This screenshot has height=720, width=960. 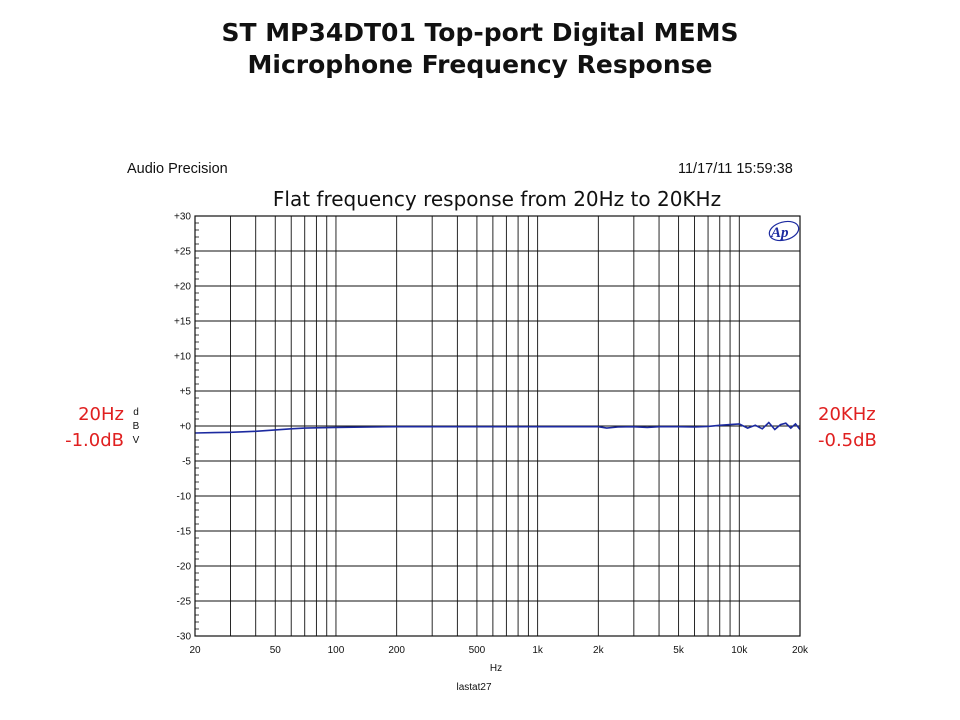 I want to click on y-tick-label: +15, so click(x=182, y=322).